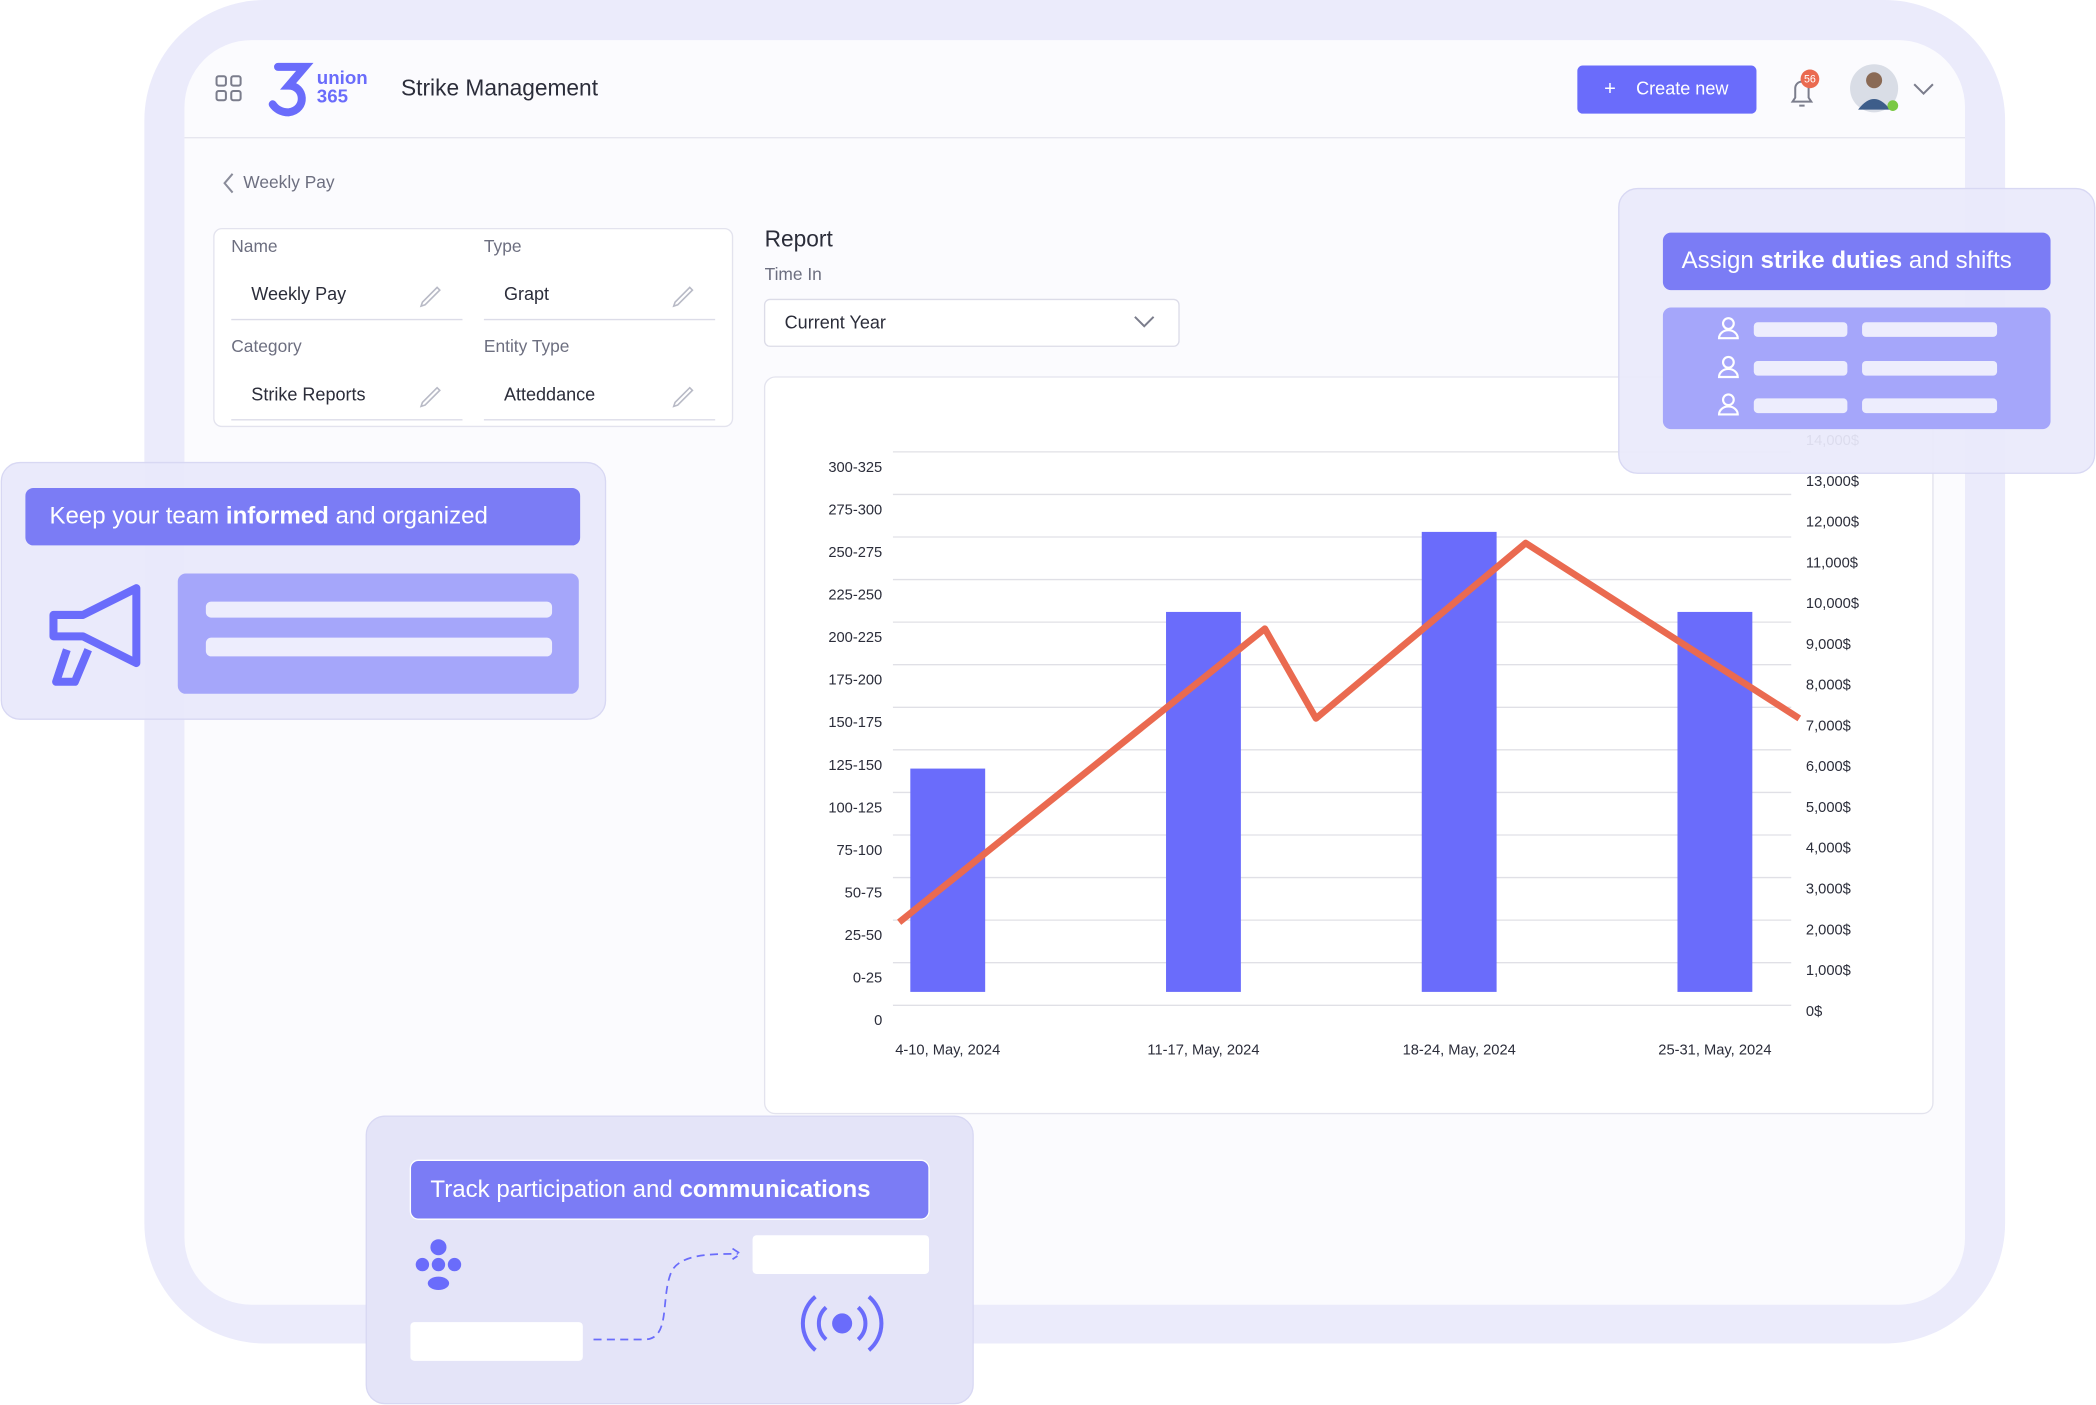 The image size is (2096, 1405). What do you see at coordinates (554, 1189) in the screenshot?
I see `title-part: Track participation and` at bounding box center [554, 1189].